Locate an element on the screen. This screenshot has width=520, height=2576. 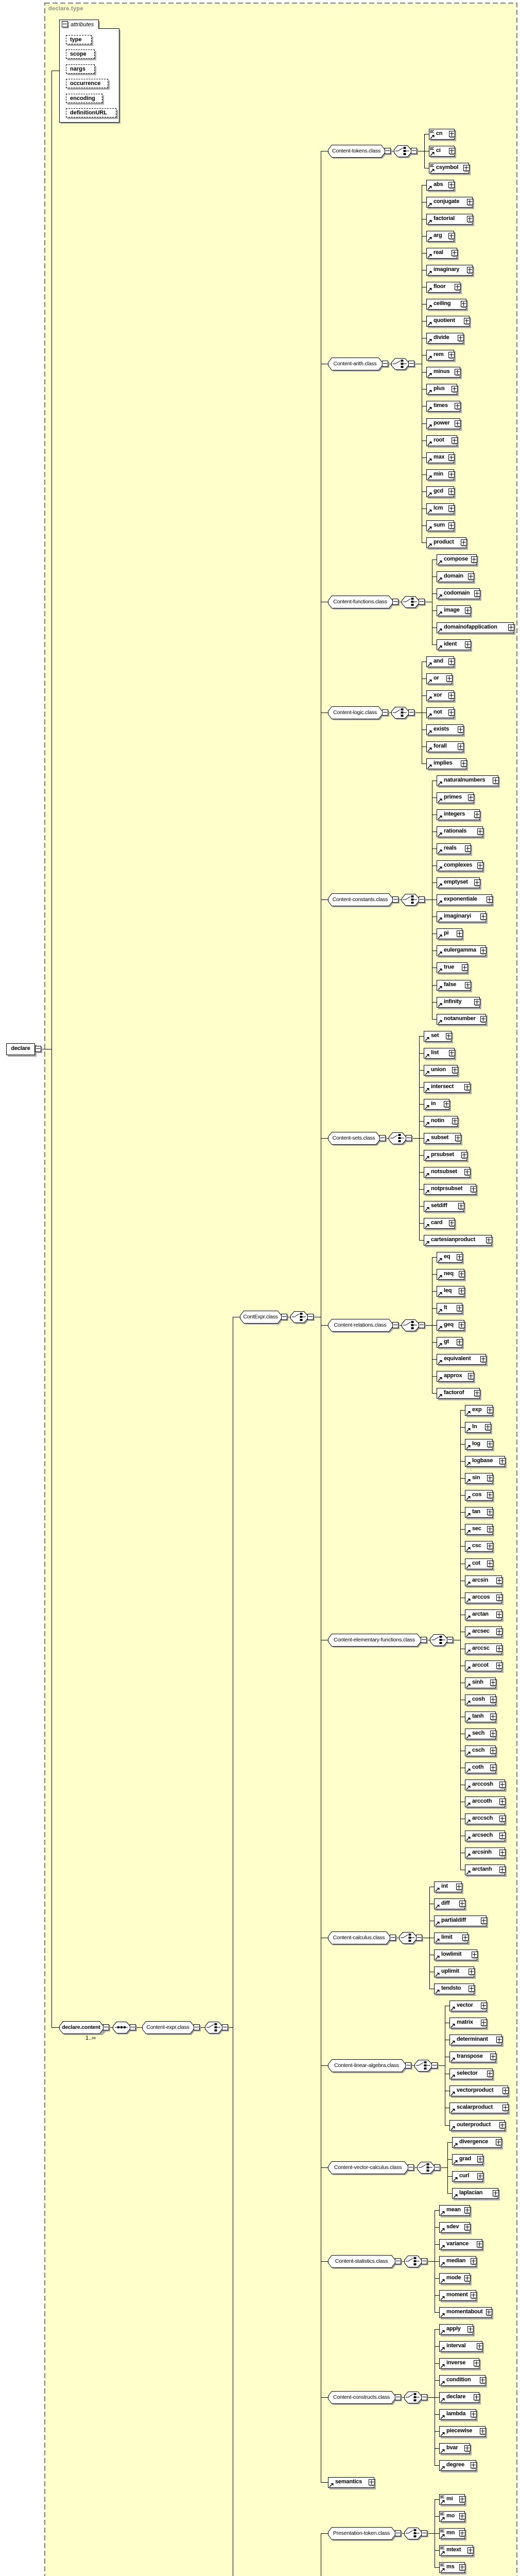
element-lowlimit: lowlimit is located at coordinates (456, 1955).